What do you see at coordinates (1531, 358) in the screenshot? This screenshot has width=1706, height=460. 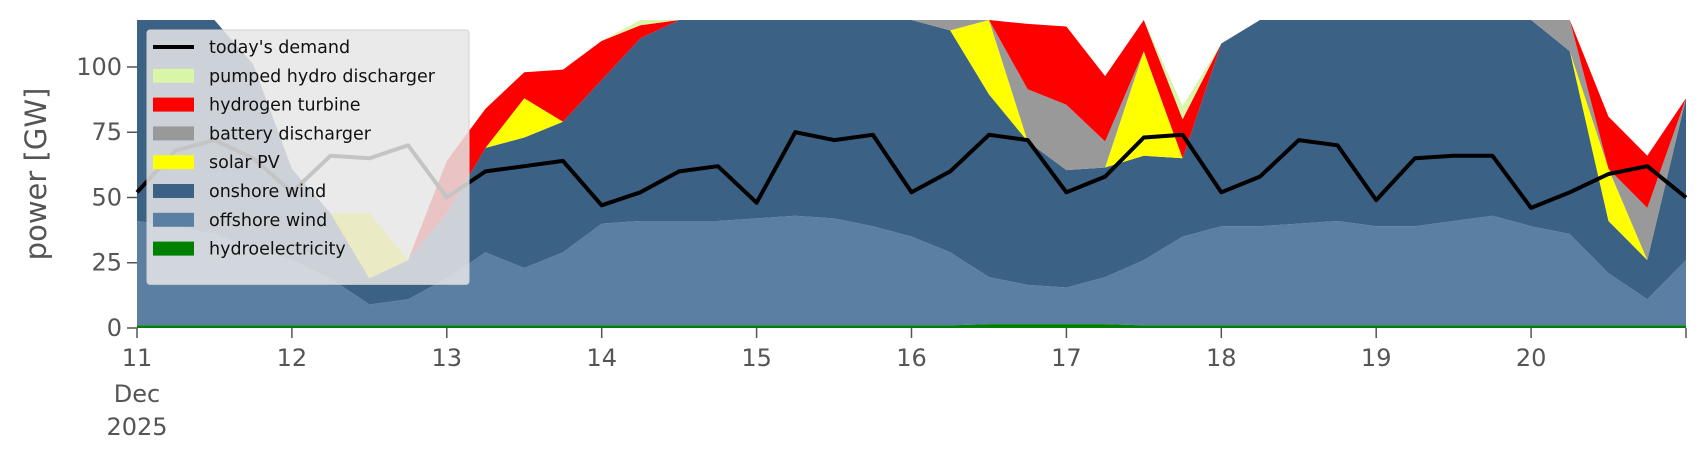 I see `x-tick-label: 20` at bounding box center [1531, 358].